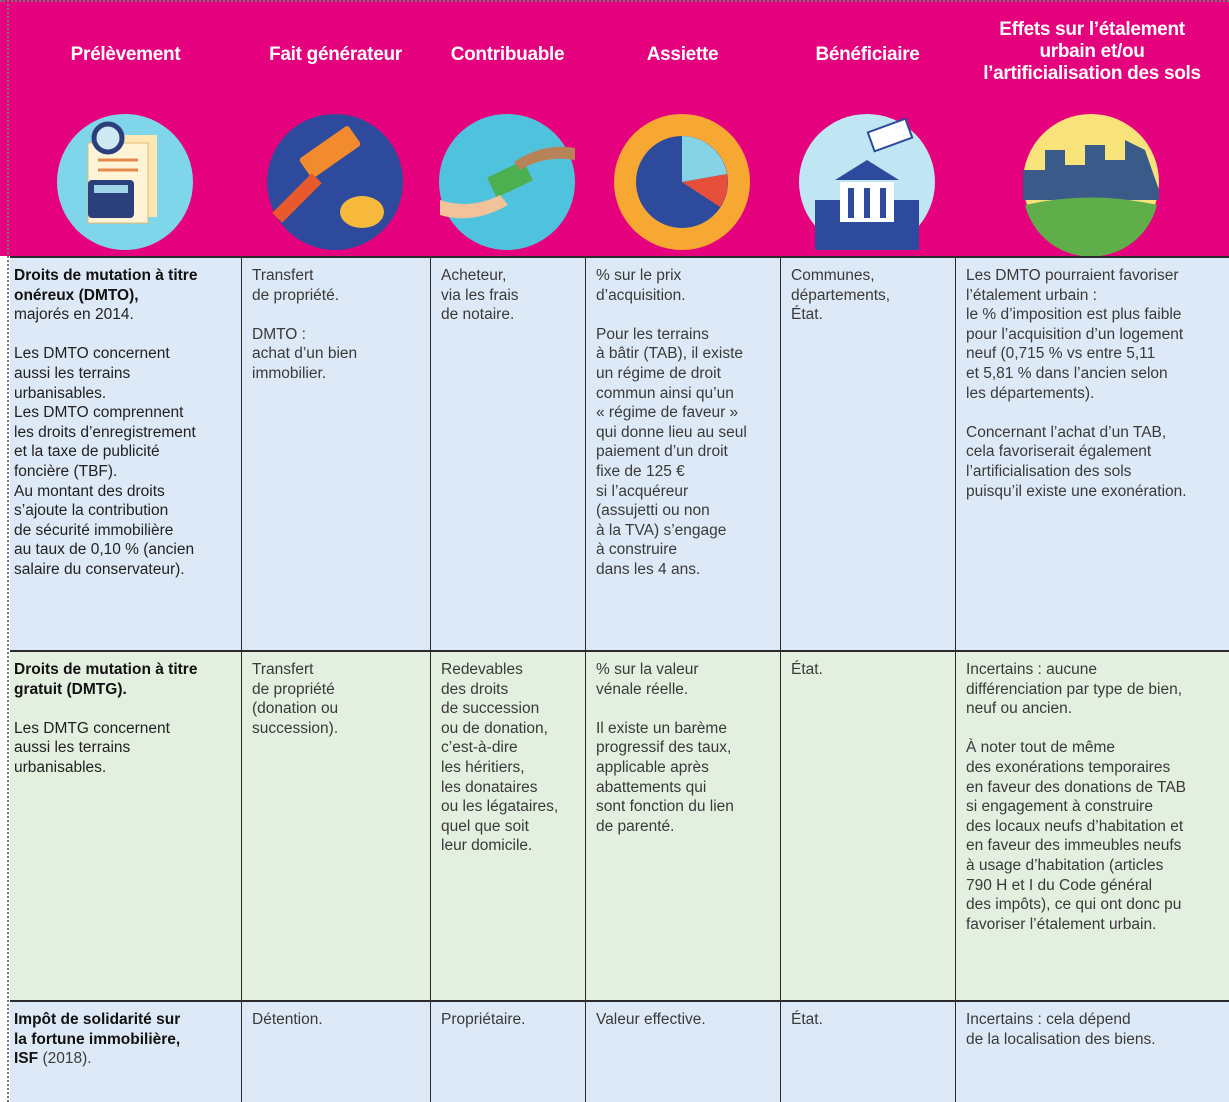 This screenshot has height=1102, width=1229. I want to click on header-line: Effets sur l’étalement, so click(1092, 29).